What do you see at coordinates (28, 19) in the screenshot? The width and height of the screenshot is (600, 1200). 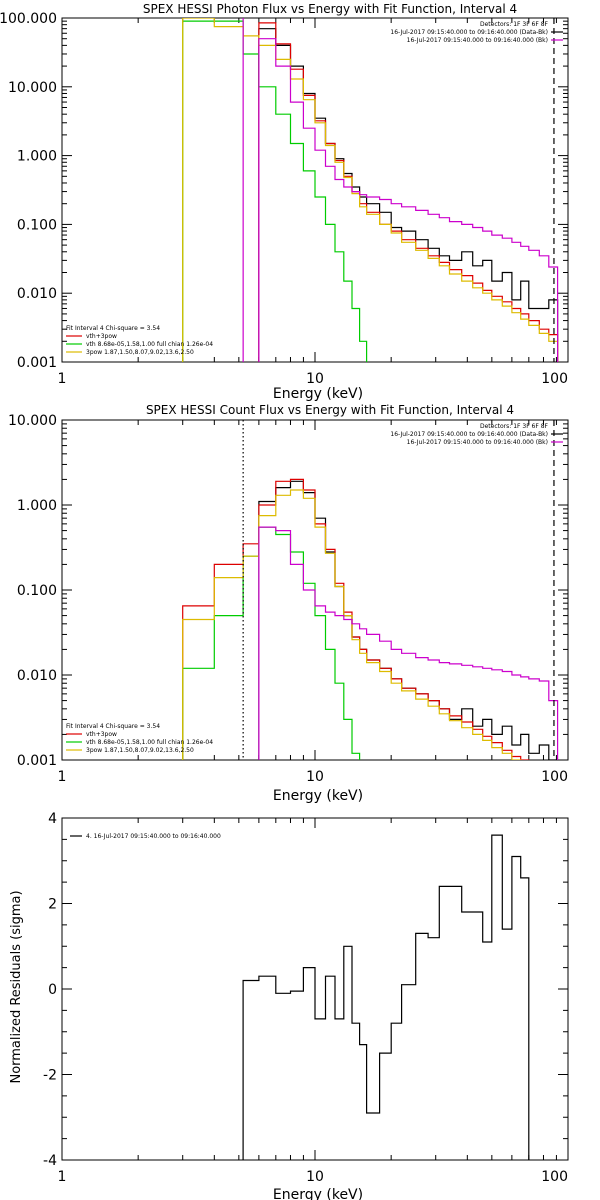 I see `y-tick-label: 100.000` at bounding box center [28, 19].